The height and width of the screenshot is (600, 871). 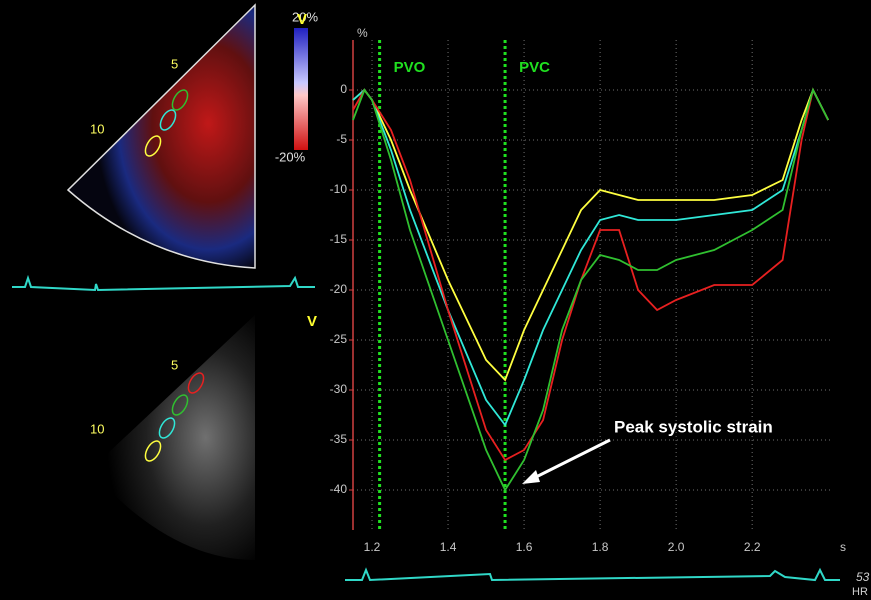 What do you see at coordinates (843, 547) in the screenshot?
I see `x-unit: s` at bounding box center [843, 547].